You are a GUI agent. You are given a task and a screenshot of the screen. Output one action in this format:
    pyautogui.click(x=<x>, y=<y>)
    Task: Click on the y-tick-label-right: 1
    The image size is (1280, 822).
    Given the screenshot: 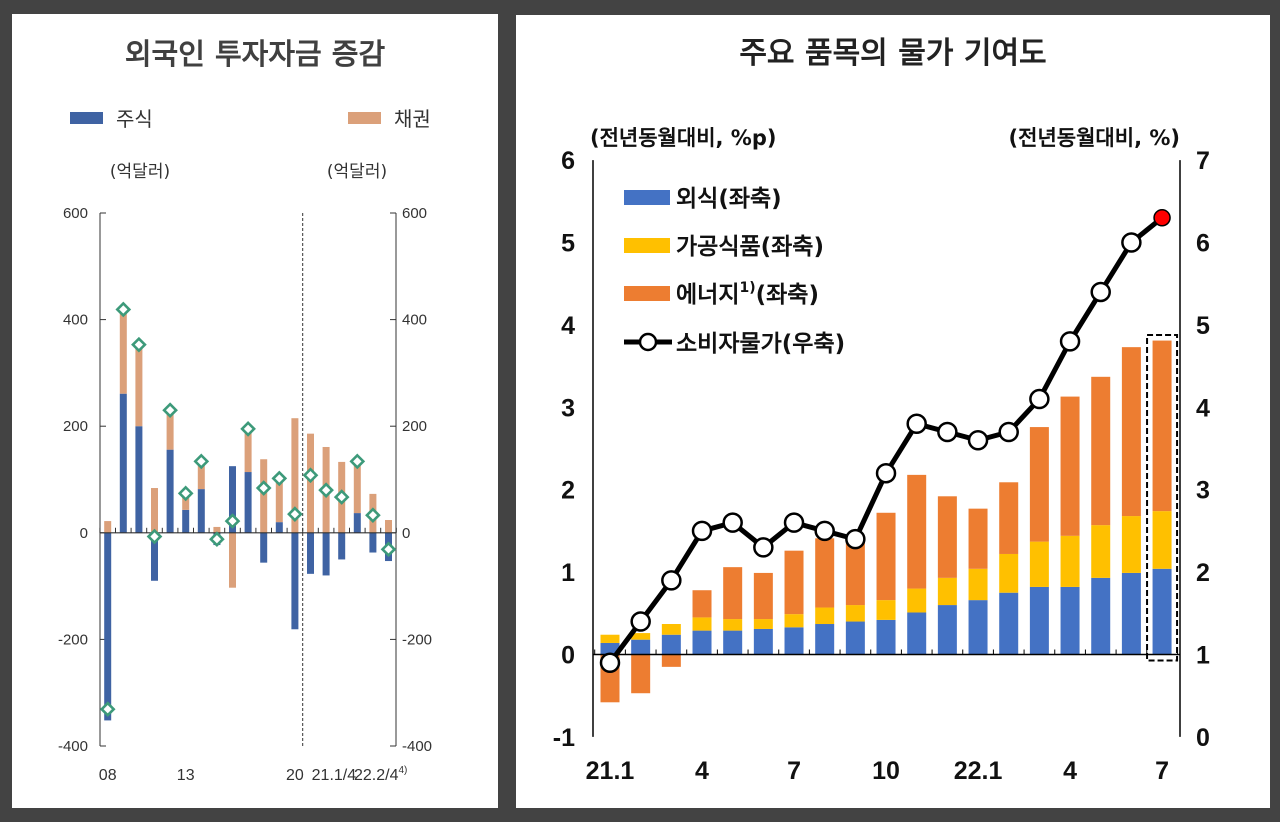 What is the action you would take?
    pyautogui.click(x=1203, y=656)
    